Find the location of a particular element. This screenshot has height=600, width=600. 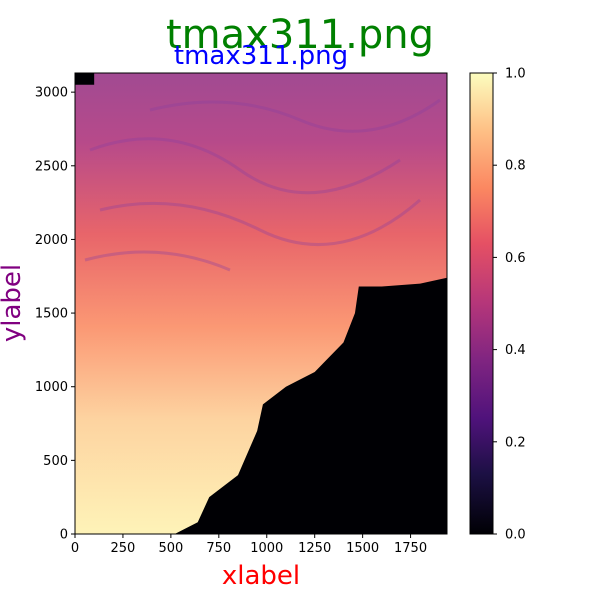

suptitle: tmax311.png is located at coordinates (300, 35).